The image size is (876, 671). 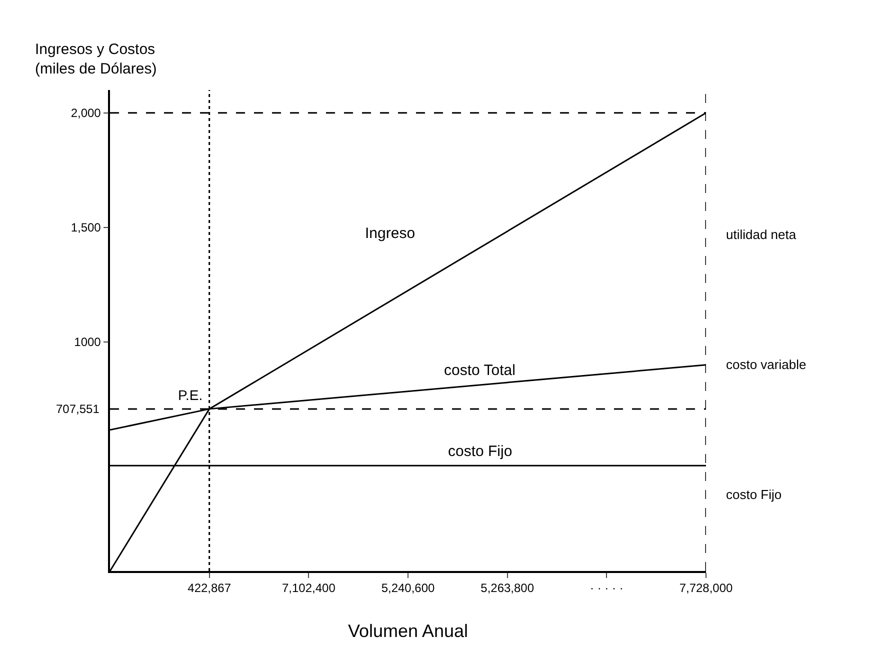 I want to click on x-tick-label: 422,867, so click(x=210, y=588).